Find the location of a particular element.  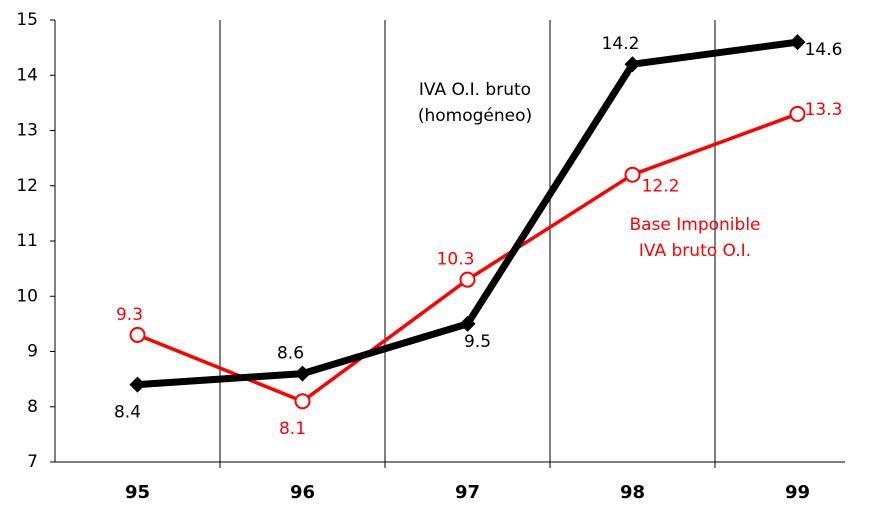

data-label: 13.3 is located at coordinates (824, 110).